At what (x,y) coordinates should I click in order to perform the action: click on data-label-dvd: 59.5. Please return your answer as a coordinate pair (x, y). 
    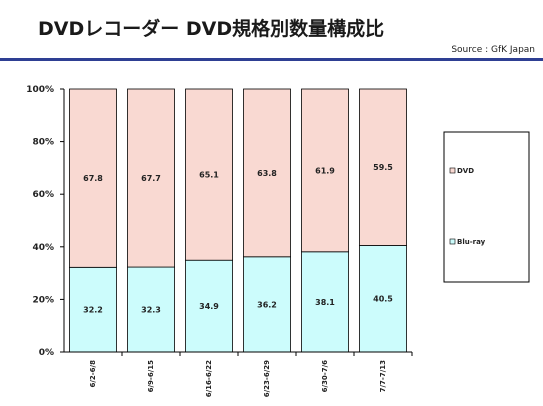
    Looking at the image, I should click on (383, 167).